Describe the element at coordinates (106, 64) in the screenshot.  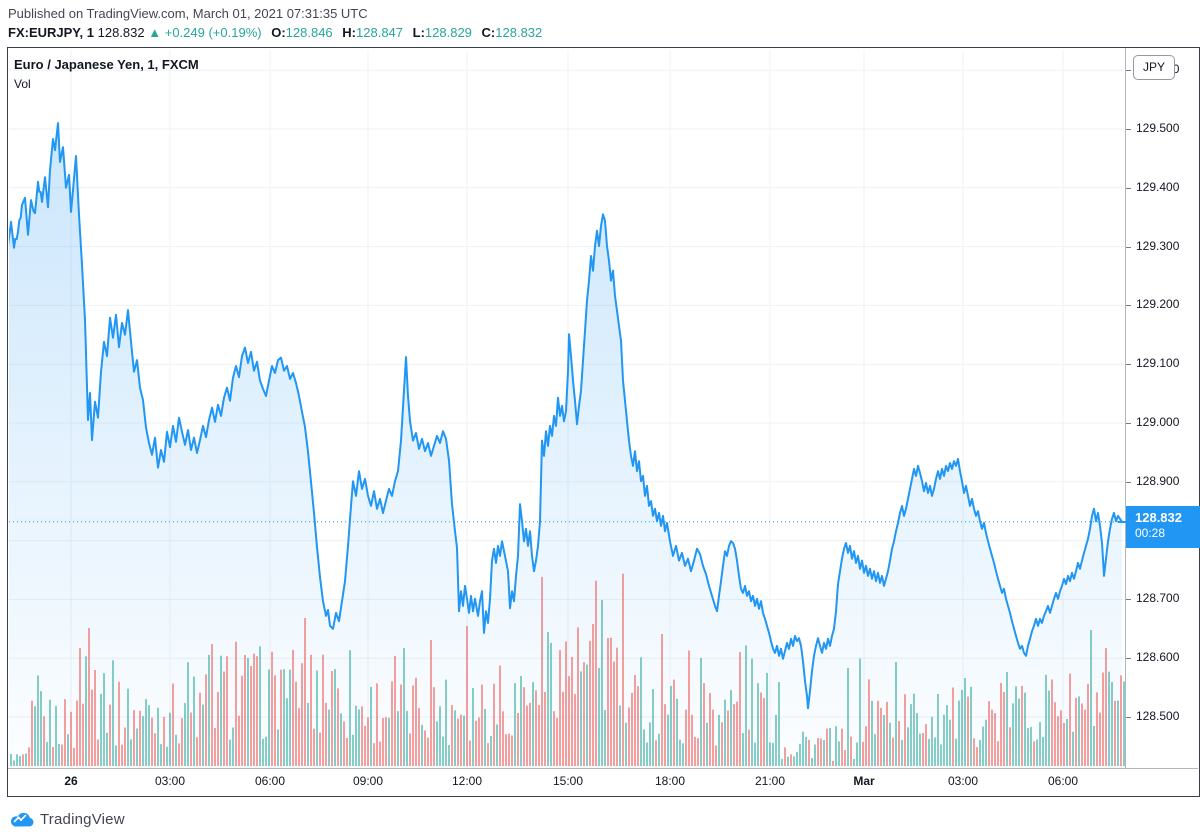
I see `chart-title: Euro / Japanese Yen, 1, FXCM` at that location.